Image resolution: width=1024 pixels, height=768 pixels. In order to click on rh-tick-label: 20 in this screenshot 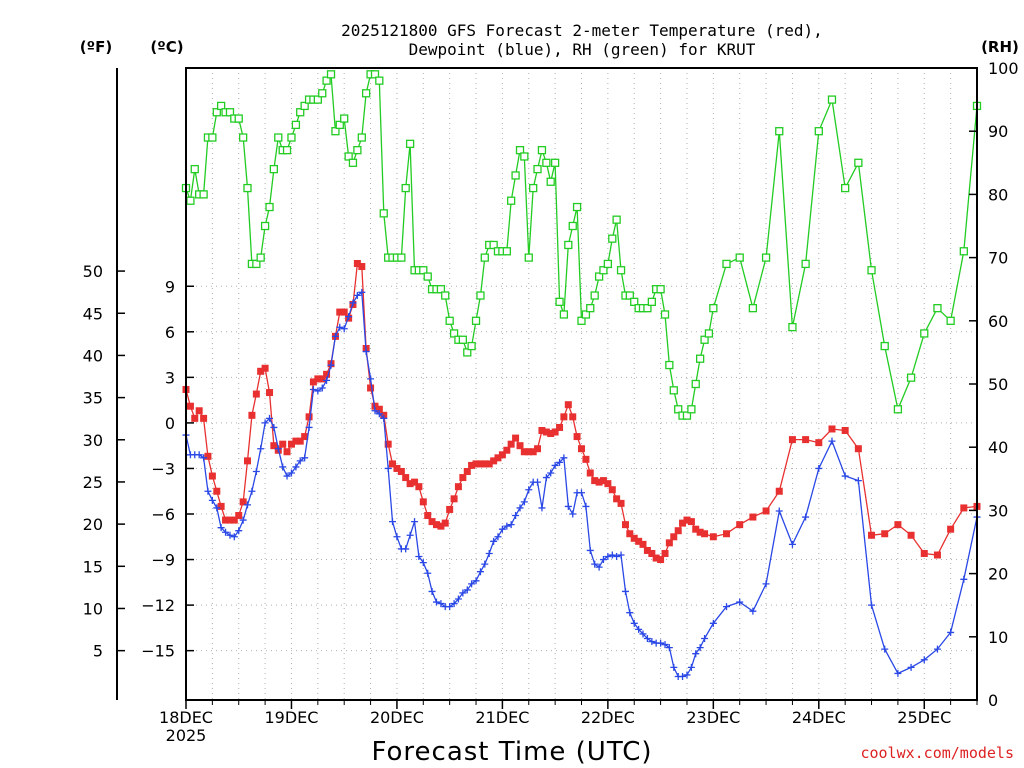, I will do `click(998, 574)`.